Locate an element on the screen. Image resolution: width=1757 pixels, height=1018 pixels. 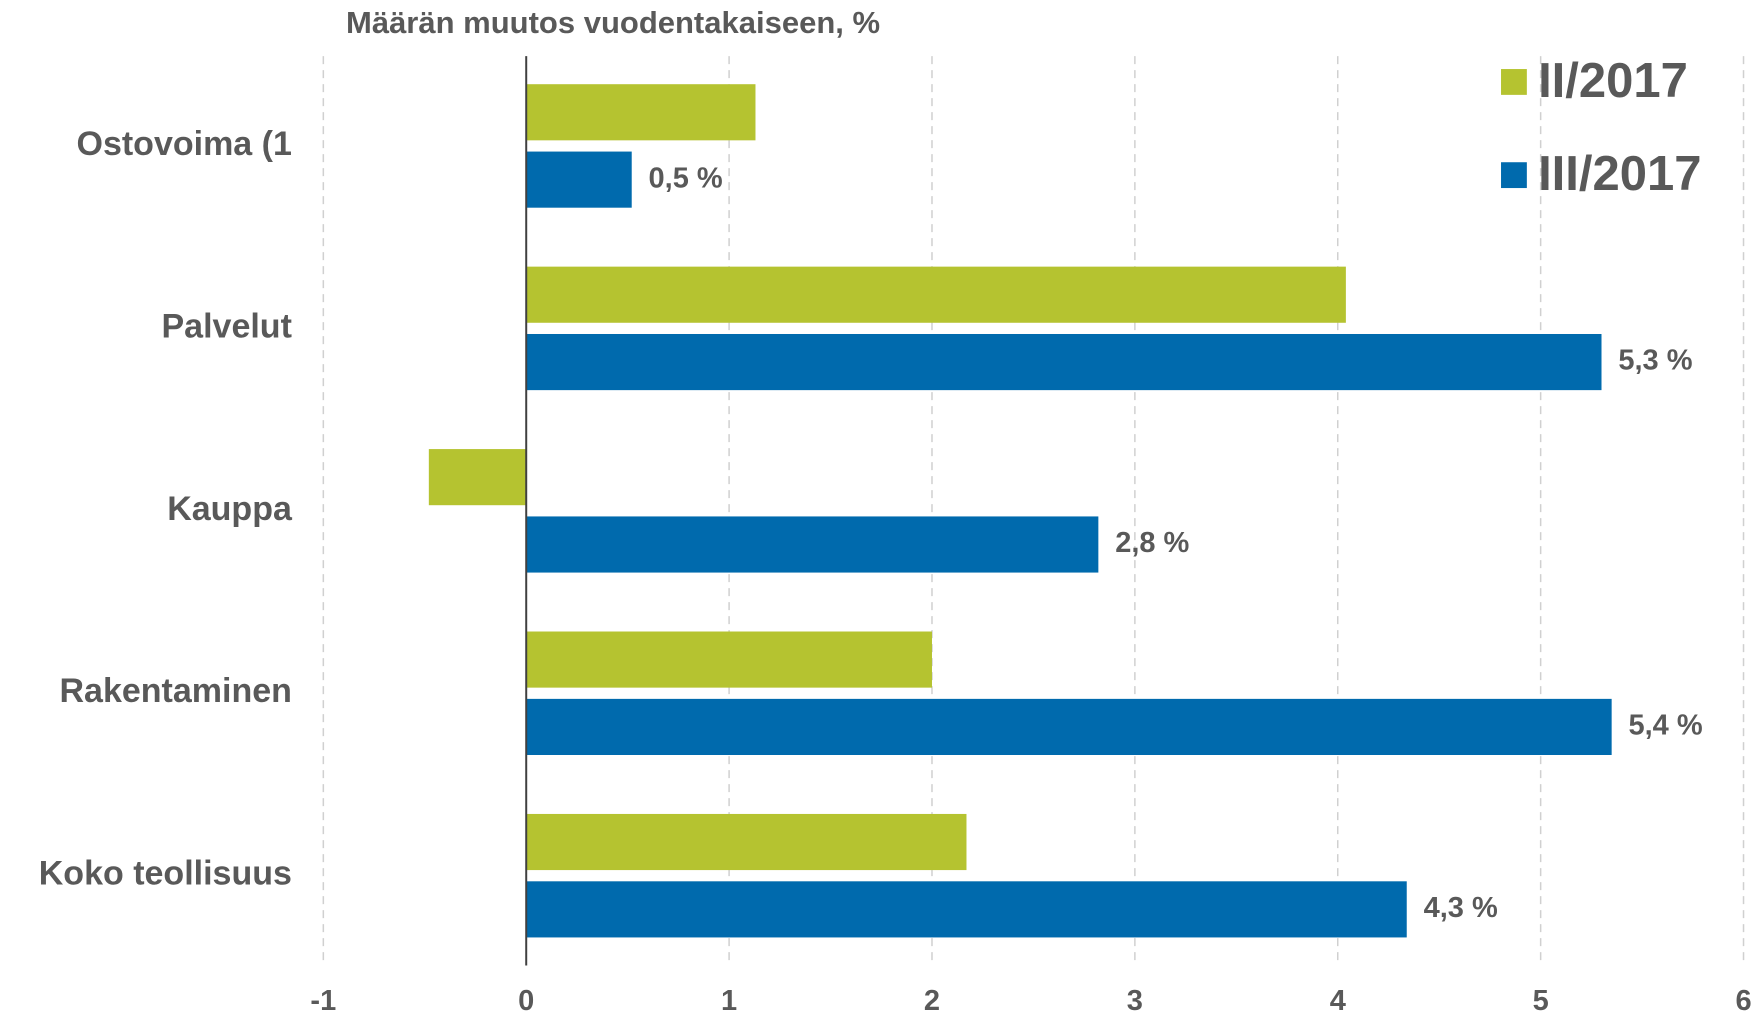
category-label: Rakentaminen is located at coordinates (175, 691).